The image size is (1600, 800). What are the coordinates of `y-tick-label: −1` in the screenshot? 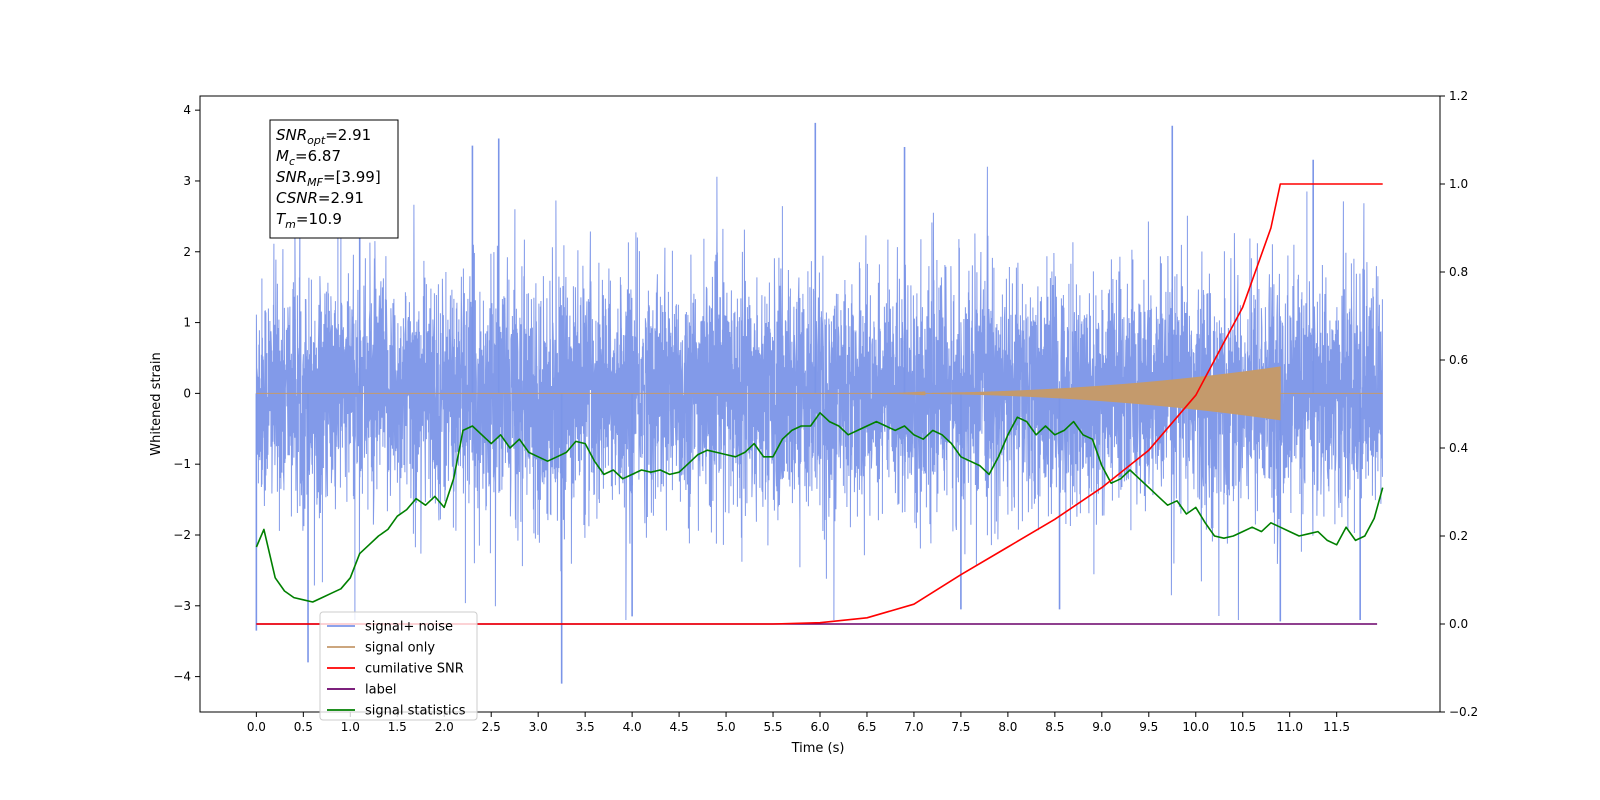 It's located at (182, 464).